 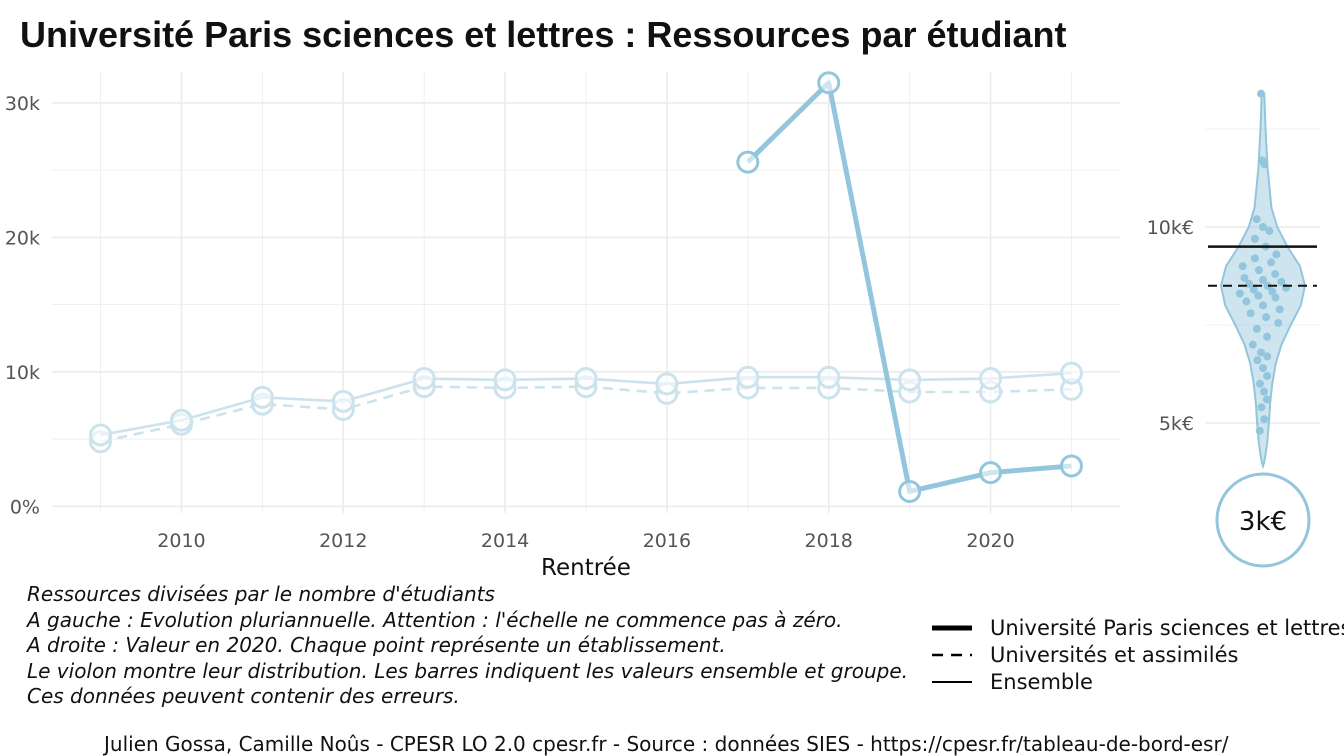 What do you see at coordinates (952, 654) in the screenshot?
I see `legend-key-dashed` at bounding box center [952, 654].